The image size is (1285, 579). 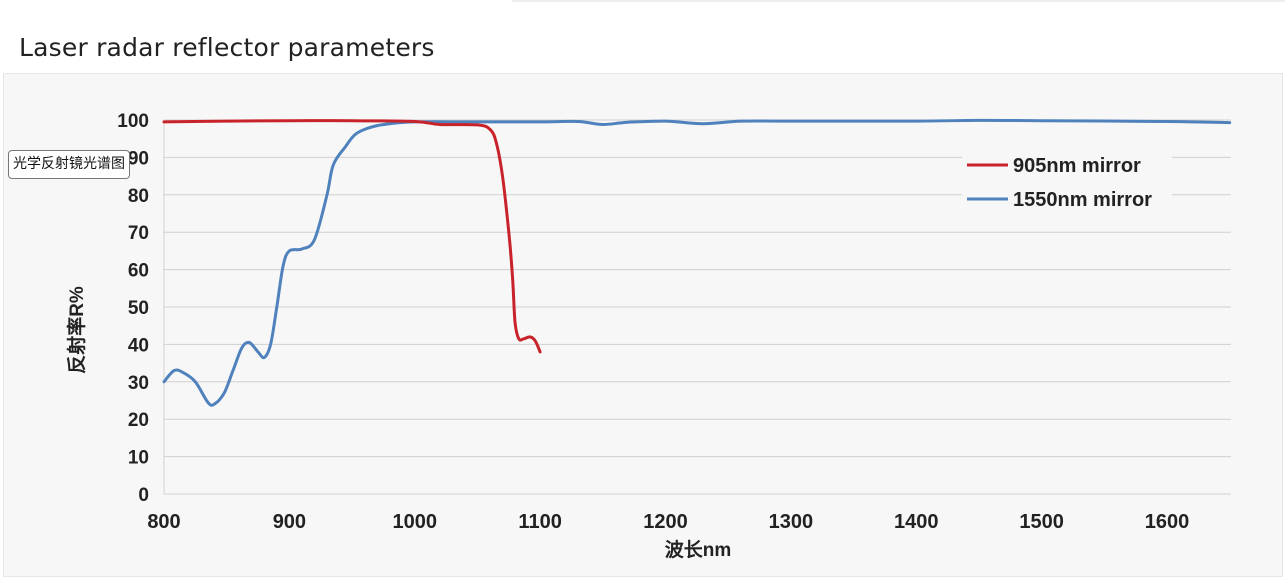 I want to click on y-tick-label: 80, so click(x=138, y=196).